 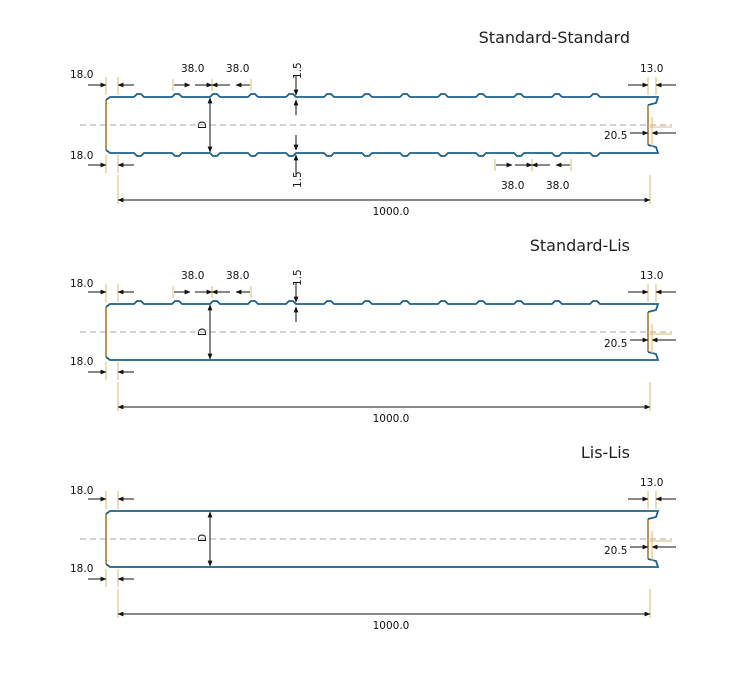 What do you see at coordinates (580, 245) in the screenshot?
I see `section-title: Standard-Lis` at bounding box center [580, 245].